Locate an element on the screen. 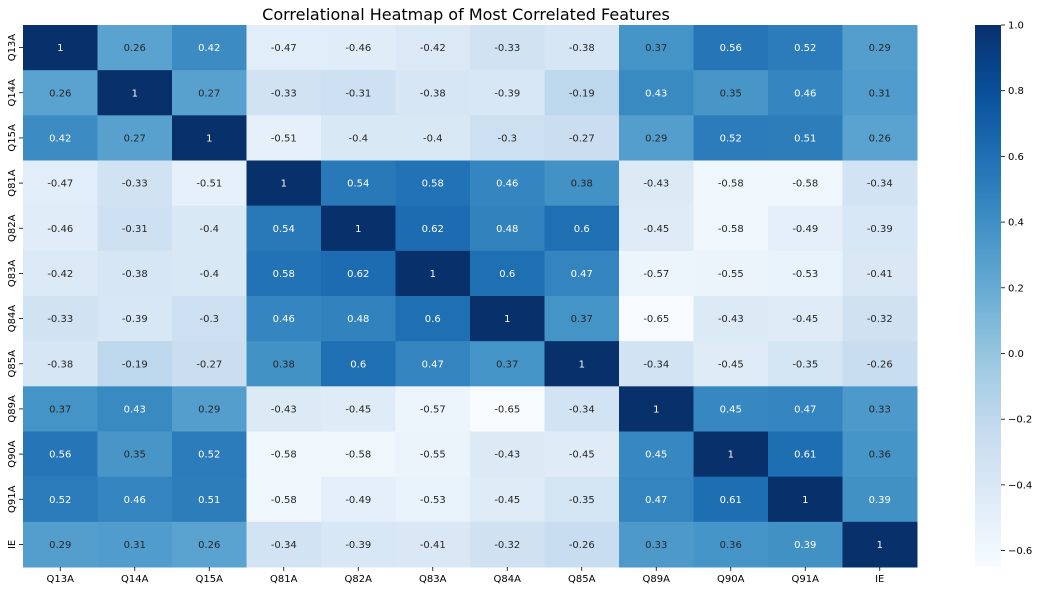 Image resolution: width=1038 pixels, height=592 pixels. y-tick-label: Q91A is located at coordinates (12, 499).